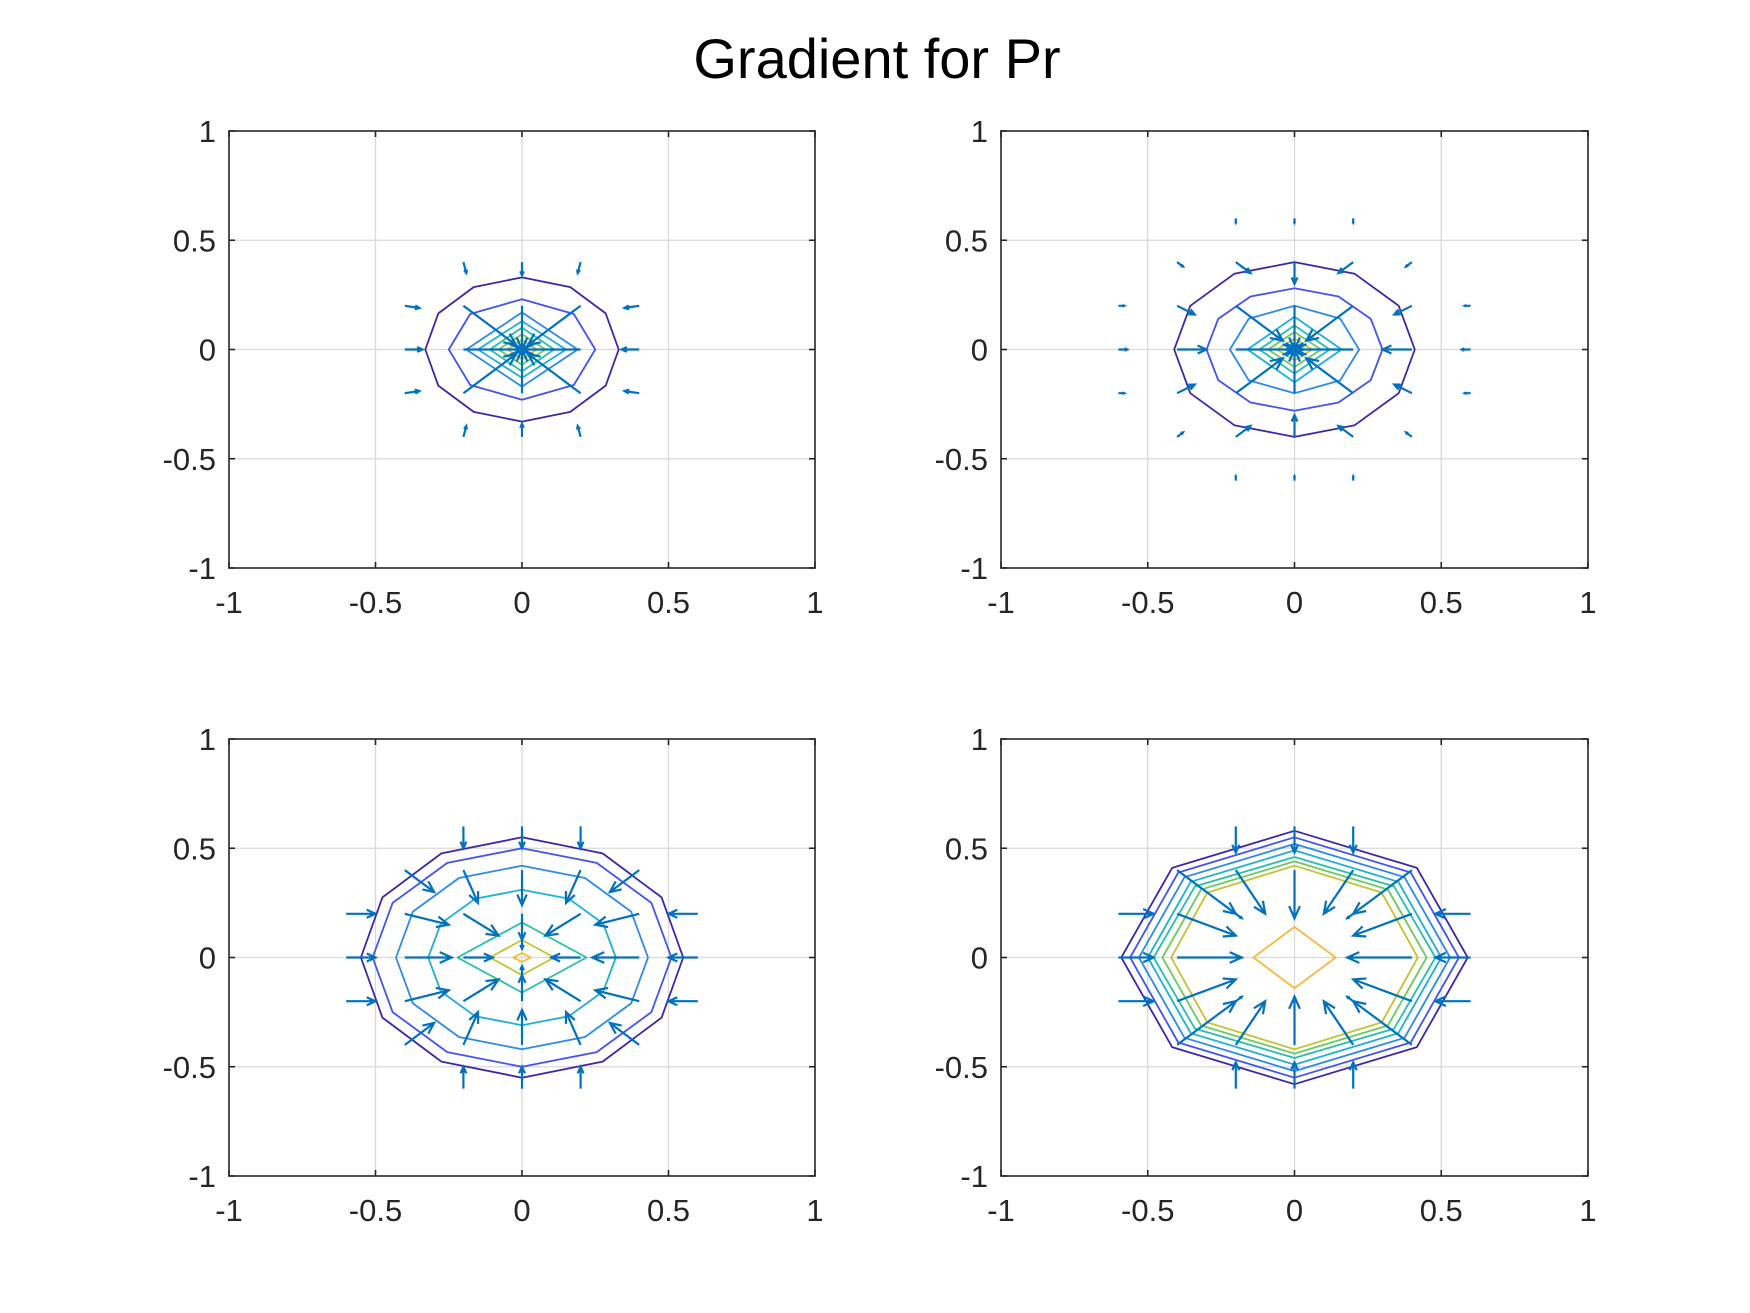  I want to click on subplot-bottom-right: -1 -0.5 0 0.5 1 -1 -0.5 0 0.5 1, so click(1266, 975).